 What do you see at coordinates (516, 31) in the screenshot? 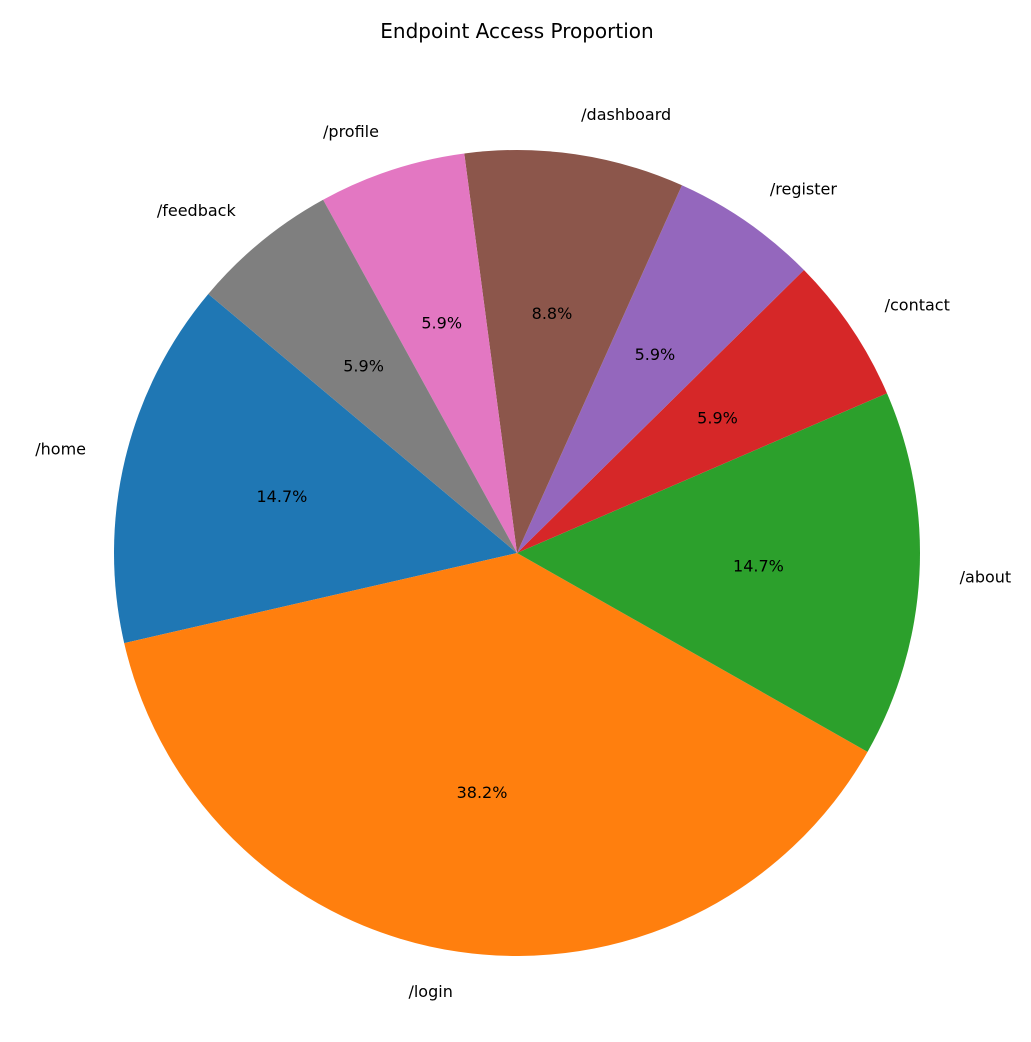
I see `chart-title: Endpoint Access Proportion` at bounding box center [516, 31].